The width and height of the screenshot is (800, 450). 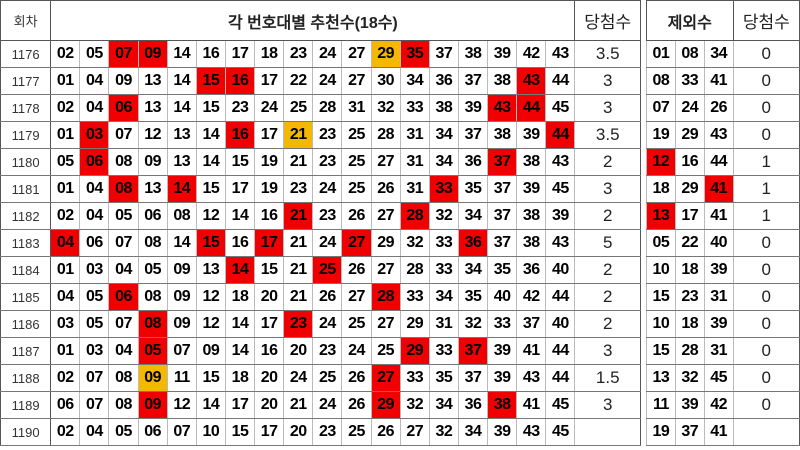 I want to click on table-row: 13 32 45 0, so click(x=723, y=378).